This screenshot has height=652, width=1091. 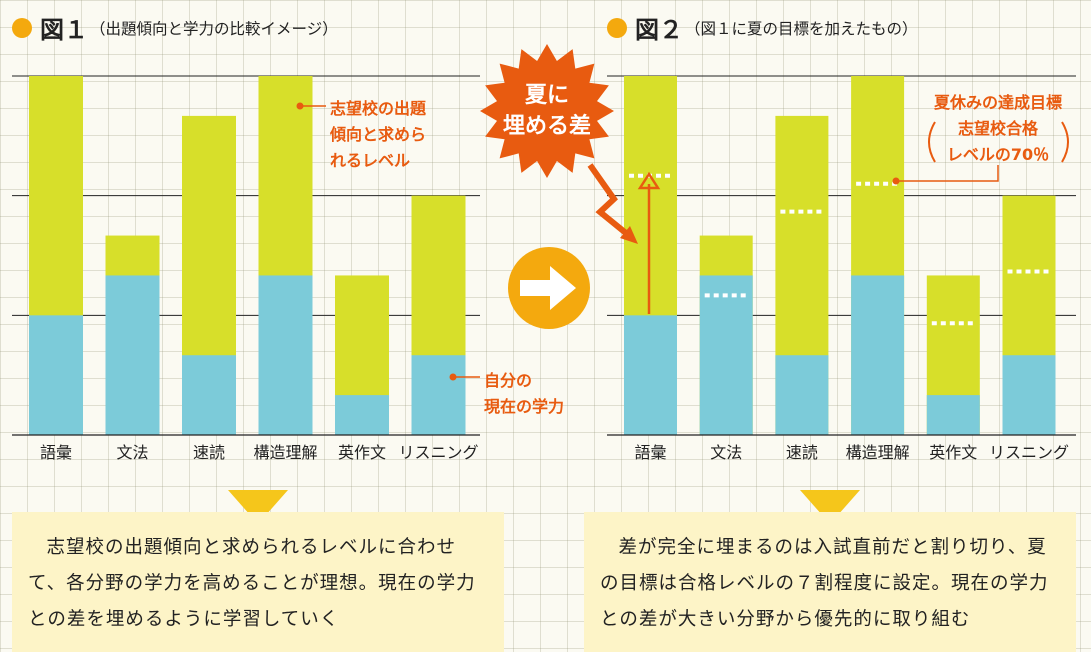 What do you see at coordinates (546, 95) in the screenshot?
I see `burst-line: 夏に` at bounding box center [546, 95].